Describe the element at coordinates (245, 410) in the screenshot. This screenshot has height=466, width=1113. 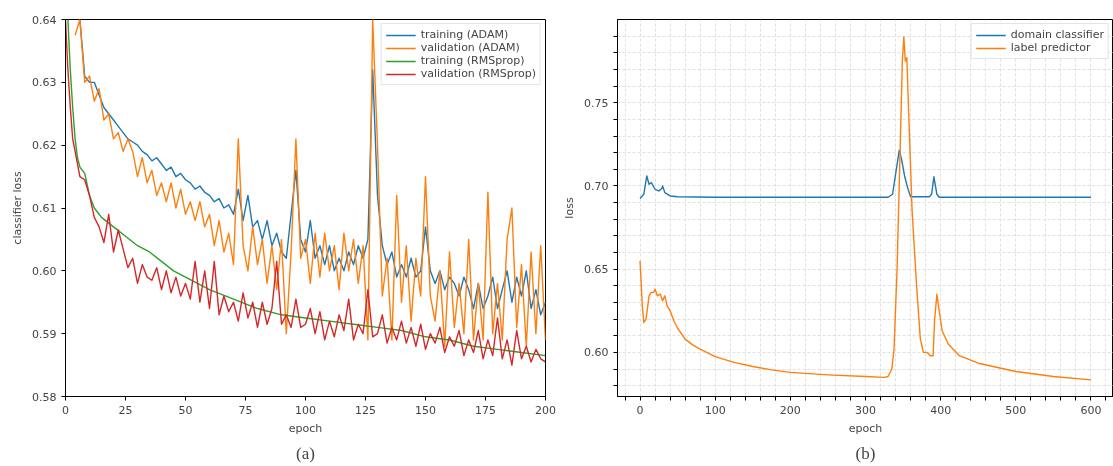
I see `x-tick-label: 75` at that location.